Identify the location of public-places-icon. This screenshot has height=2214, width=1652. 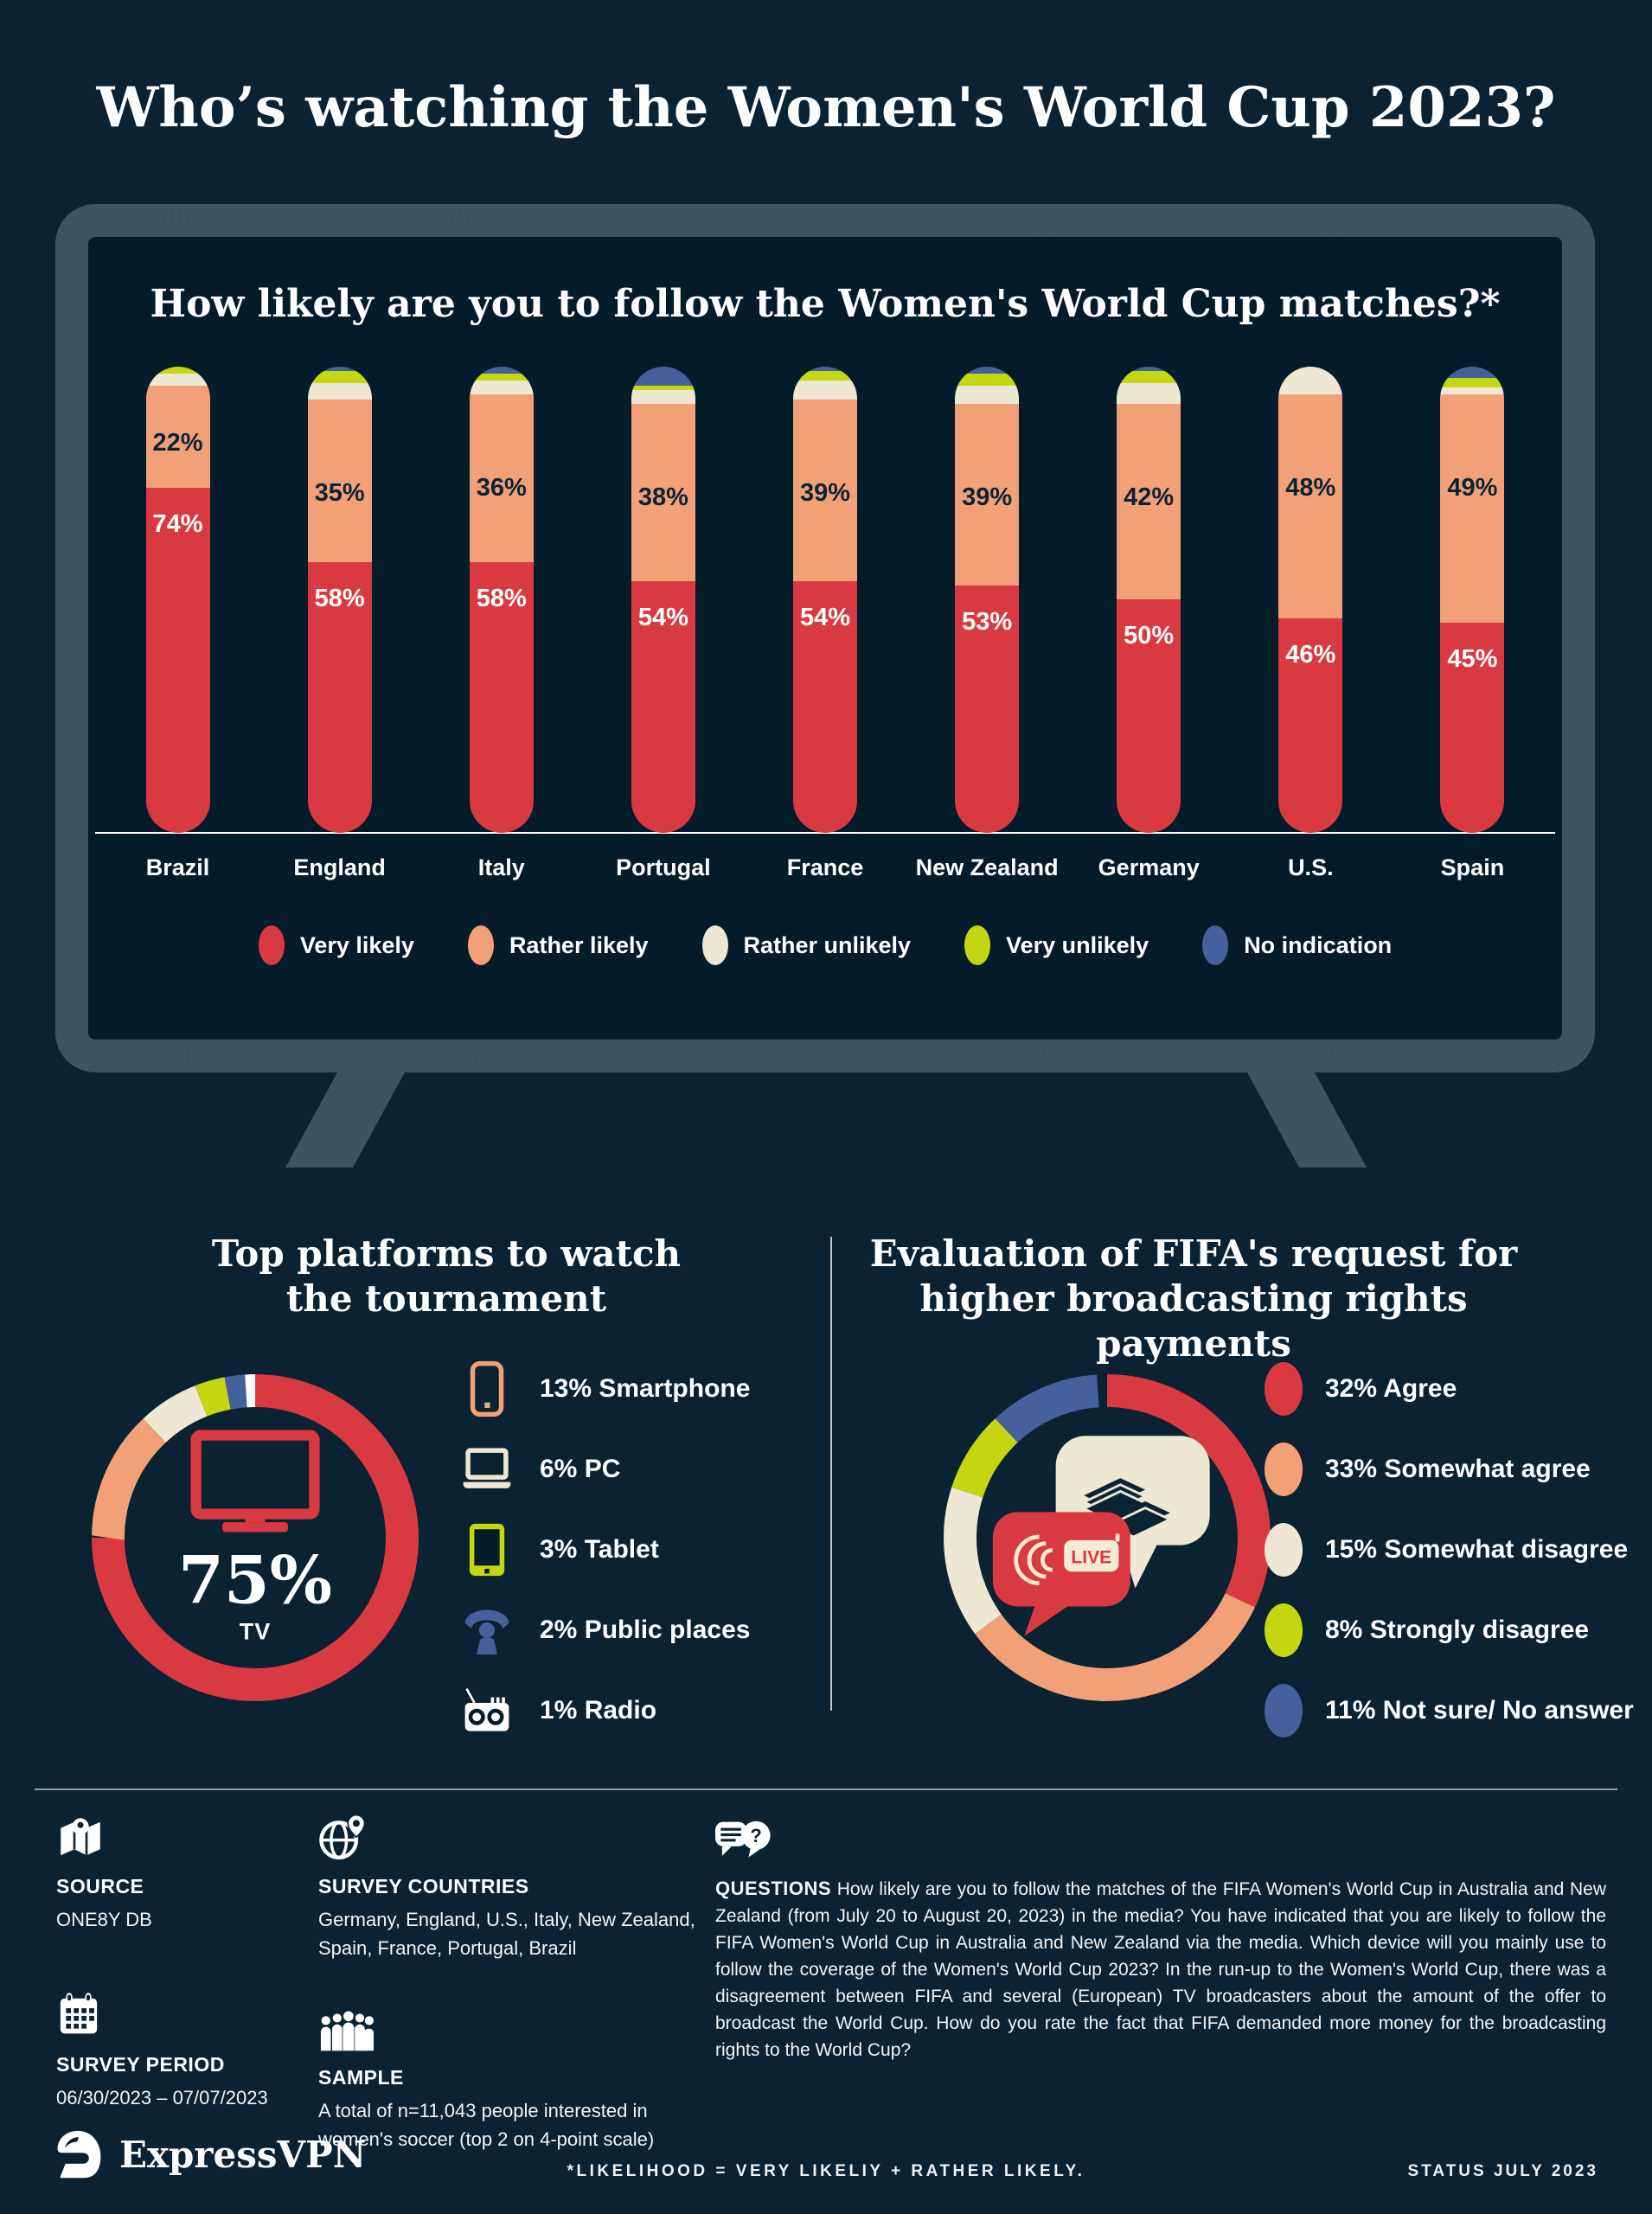
(487, 1630).